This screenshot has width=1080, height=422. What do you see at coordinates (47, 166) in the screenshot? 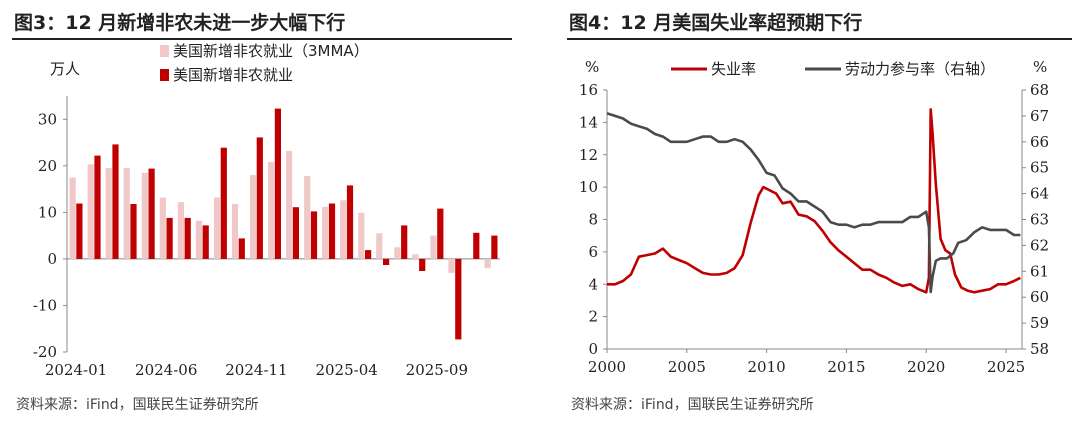
I see `y-tick-label: 20` at bounding box center [47, 166].